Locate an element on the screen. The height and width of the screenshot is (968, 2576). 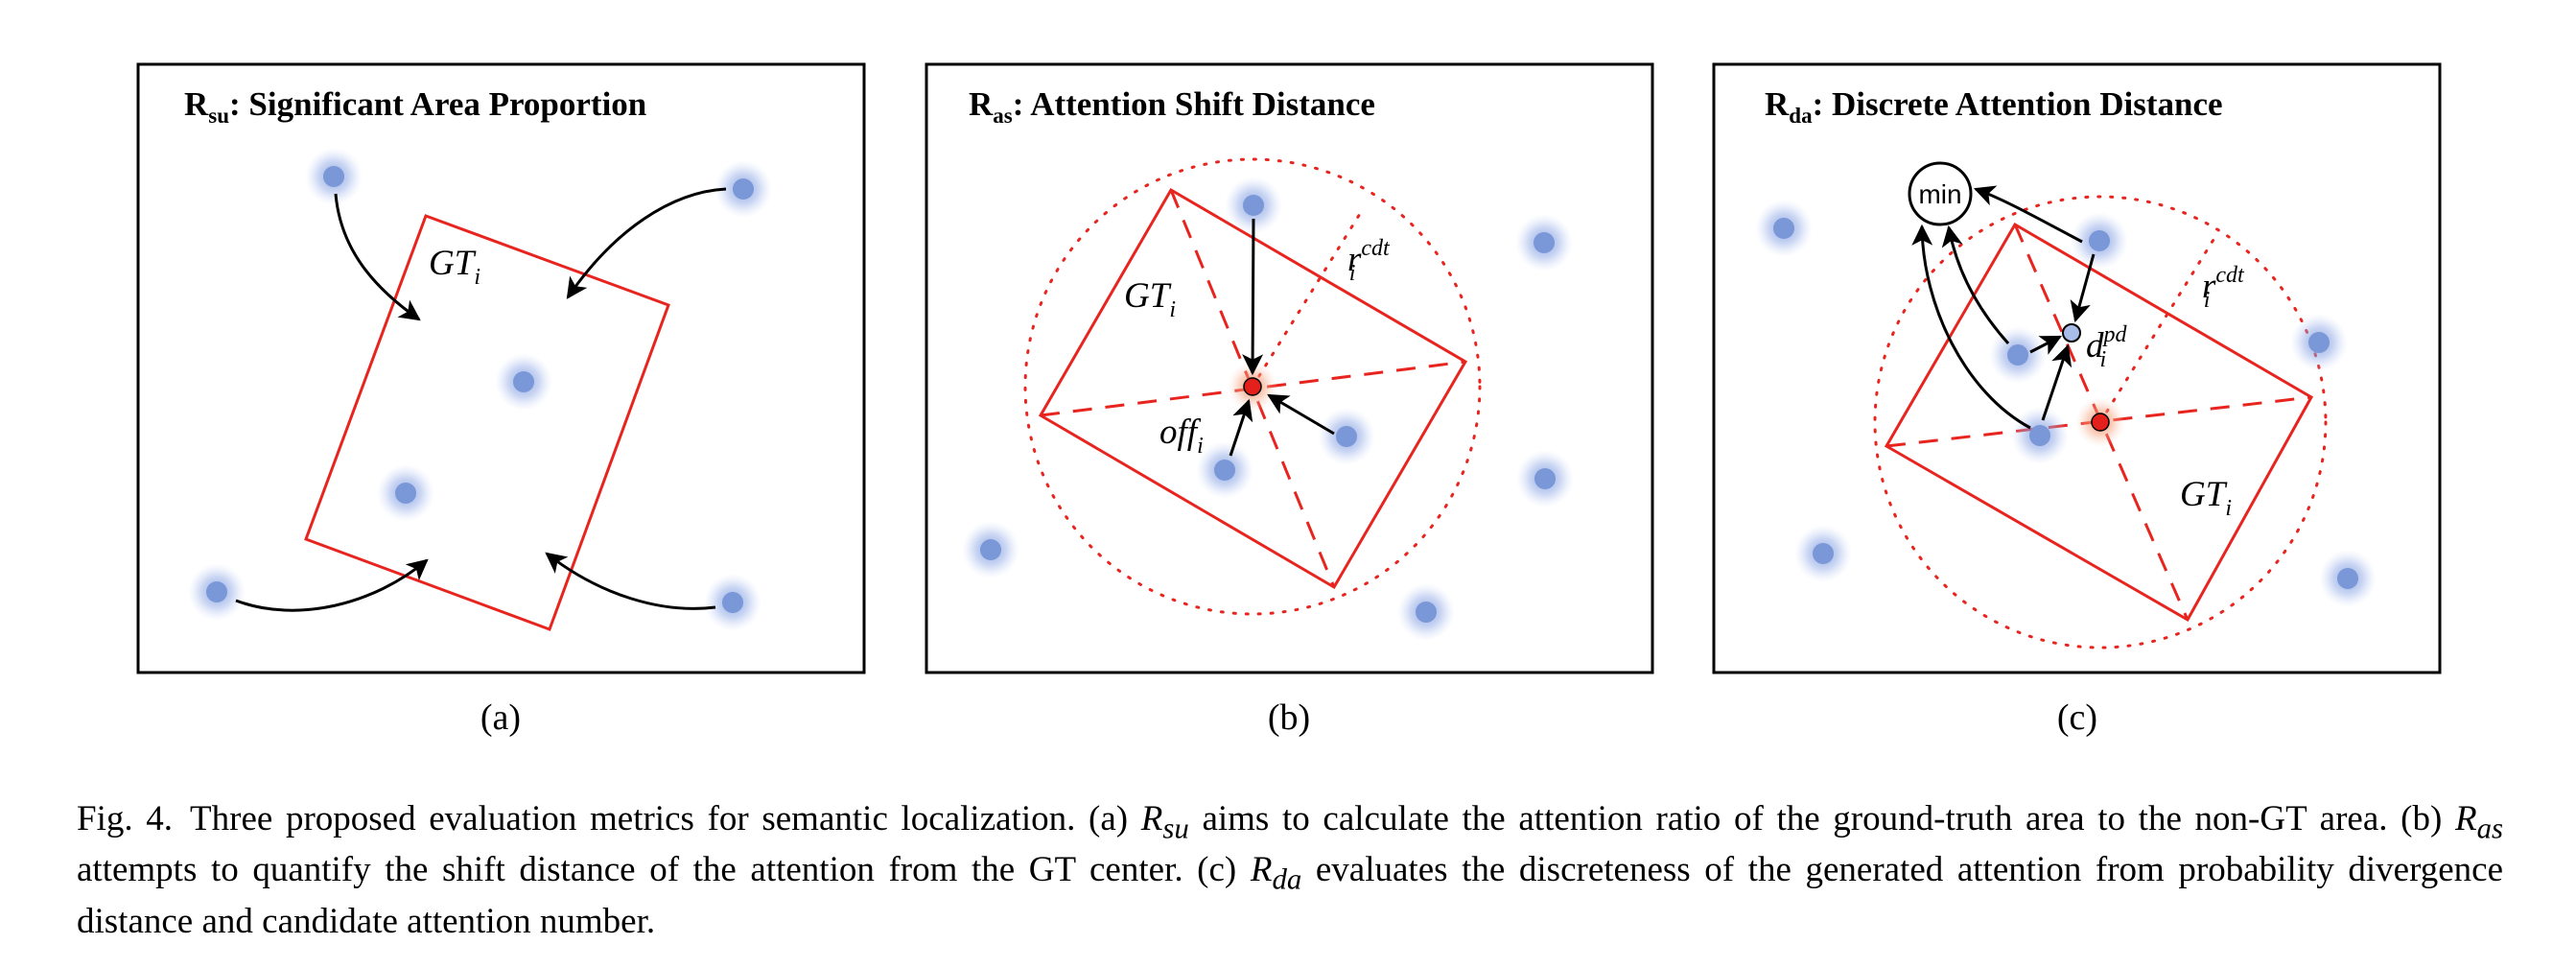
gt-center-point-c is located at coordinates (2100, 423).